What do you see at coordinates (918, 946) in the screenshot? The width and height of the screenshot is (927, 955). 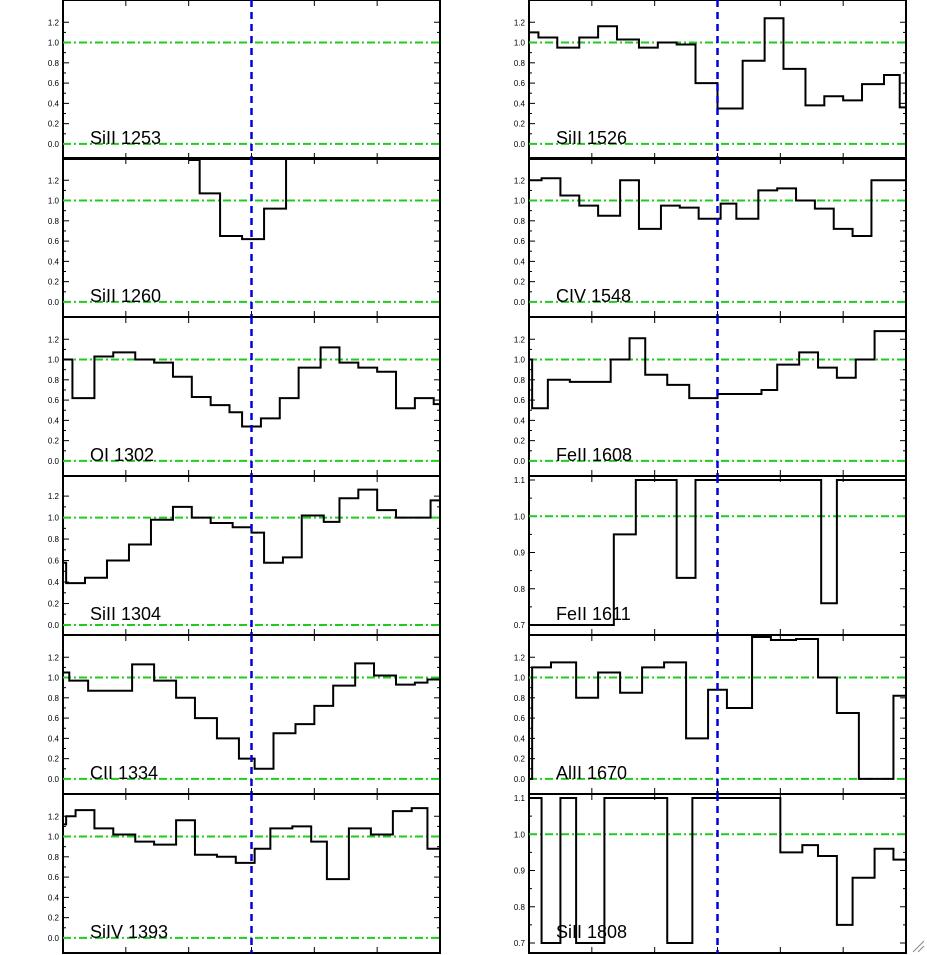 I see `resize-grip-icon` at bounding box center [918, 946].